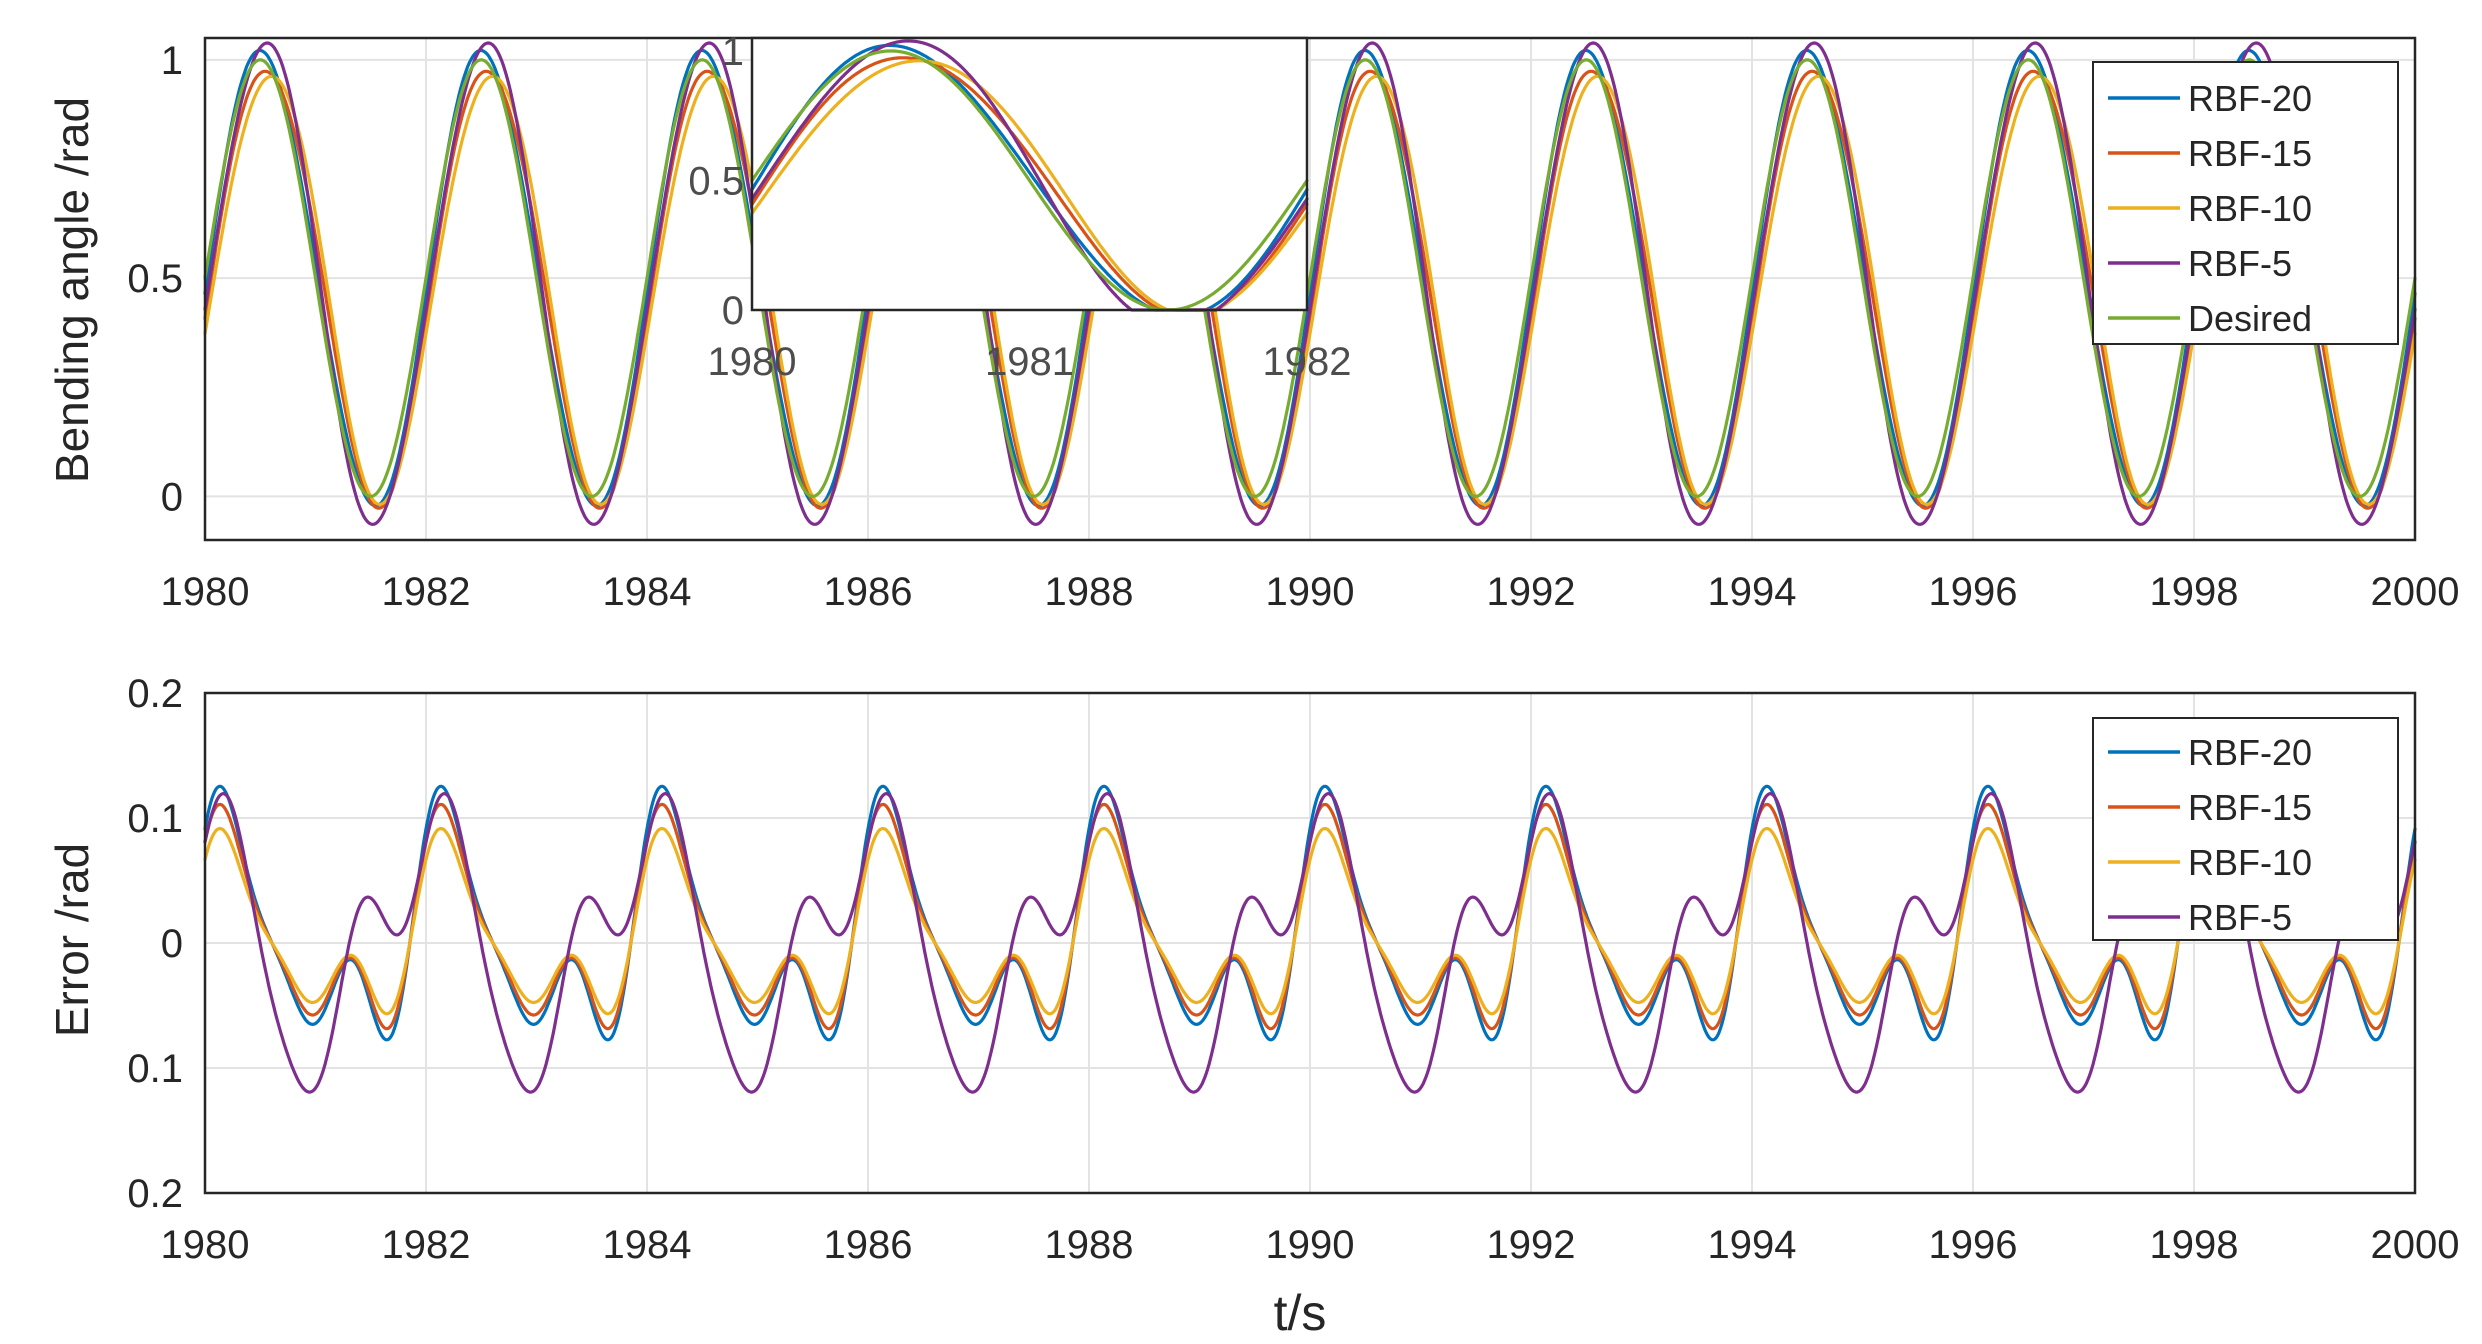 This screenshot has height=1344, width=2482. I want to click on bottom-x-tick-label: 1992, so click(1531, 1245).